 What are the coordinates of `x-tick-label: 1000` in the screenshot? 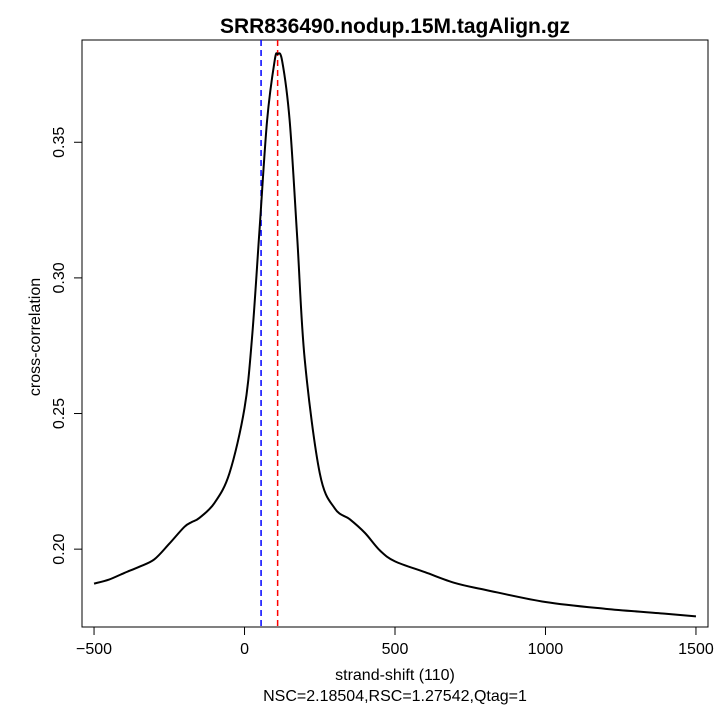 It's located at (546, 649).